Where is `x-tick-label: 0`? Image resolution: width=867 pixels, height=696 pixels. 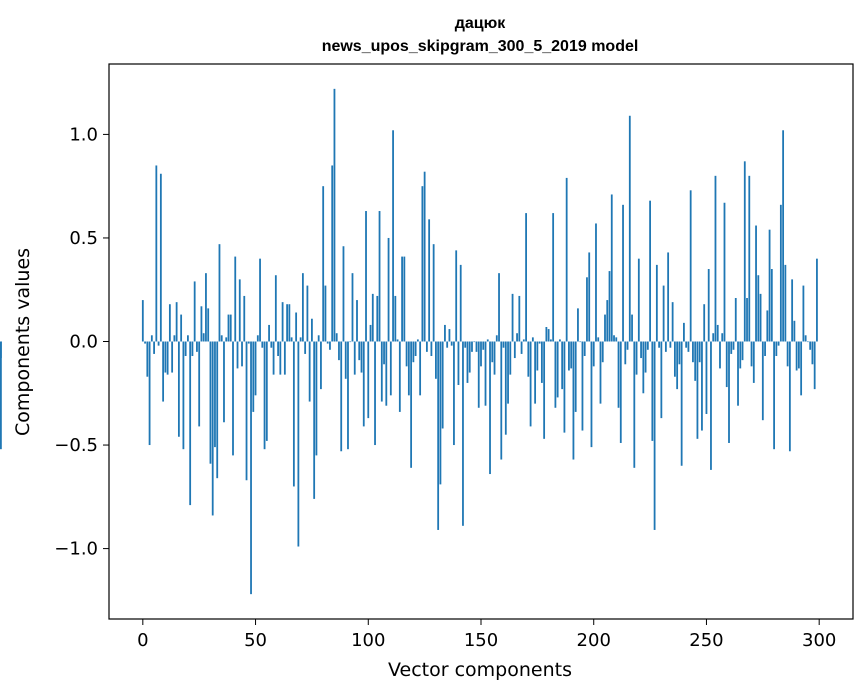
x-tick-label: 0 is located at coordinates (142, 640).